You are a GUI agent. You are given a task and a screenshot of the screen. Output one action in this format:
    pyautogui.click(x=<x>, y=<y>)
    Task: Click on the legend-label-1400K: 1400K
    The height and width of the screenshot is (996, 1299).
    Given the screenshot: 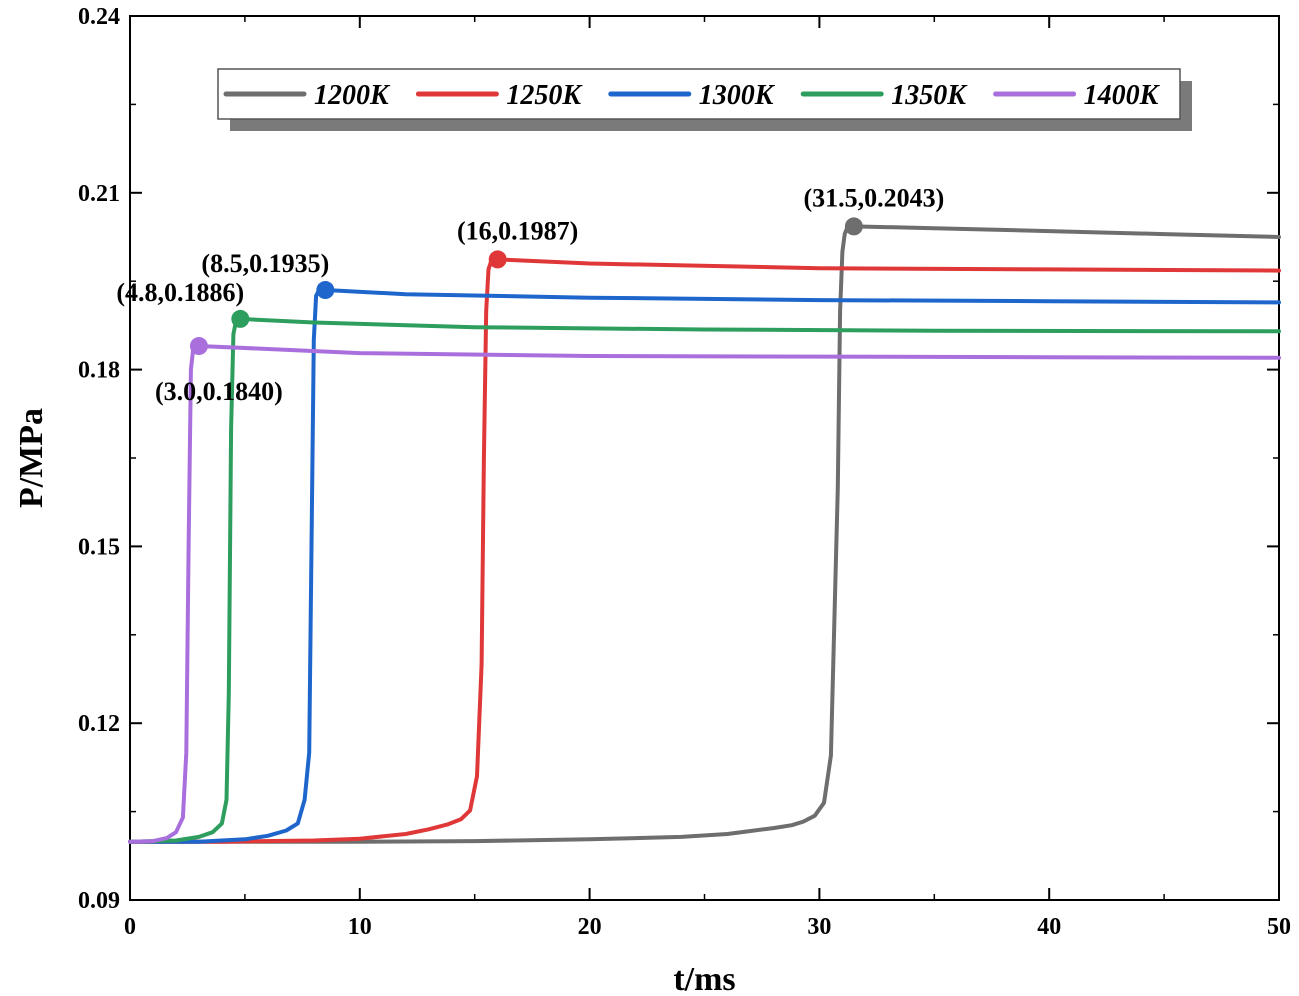 What is the action you would take?
    pyautogui.click(x=1122, y=95)
    